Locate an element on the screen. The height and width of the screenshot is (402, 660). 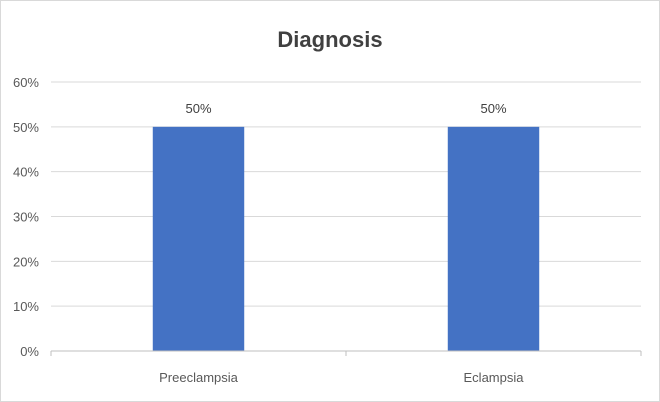
y-tick-label: 0% is located at coordinates (29, 351).